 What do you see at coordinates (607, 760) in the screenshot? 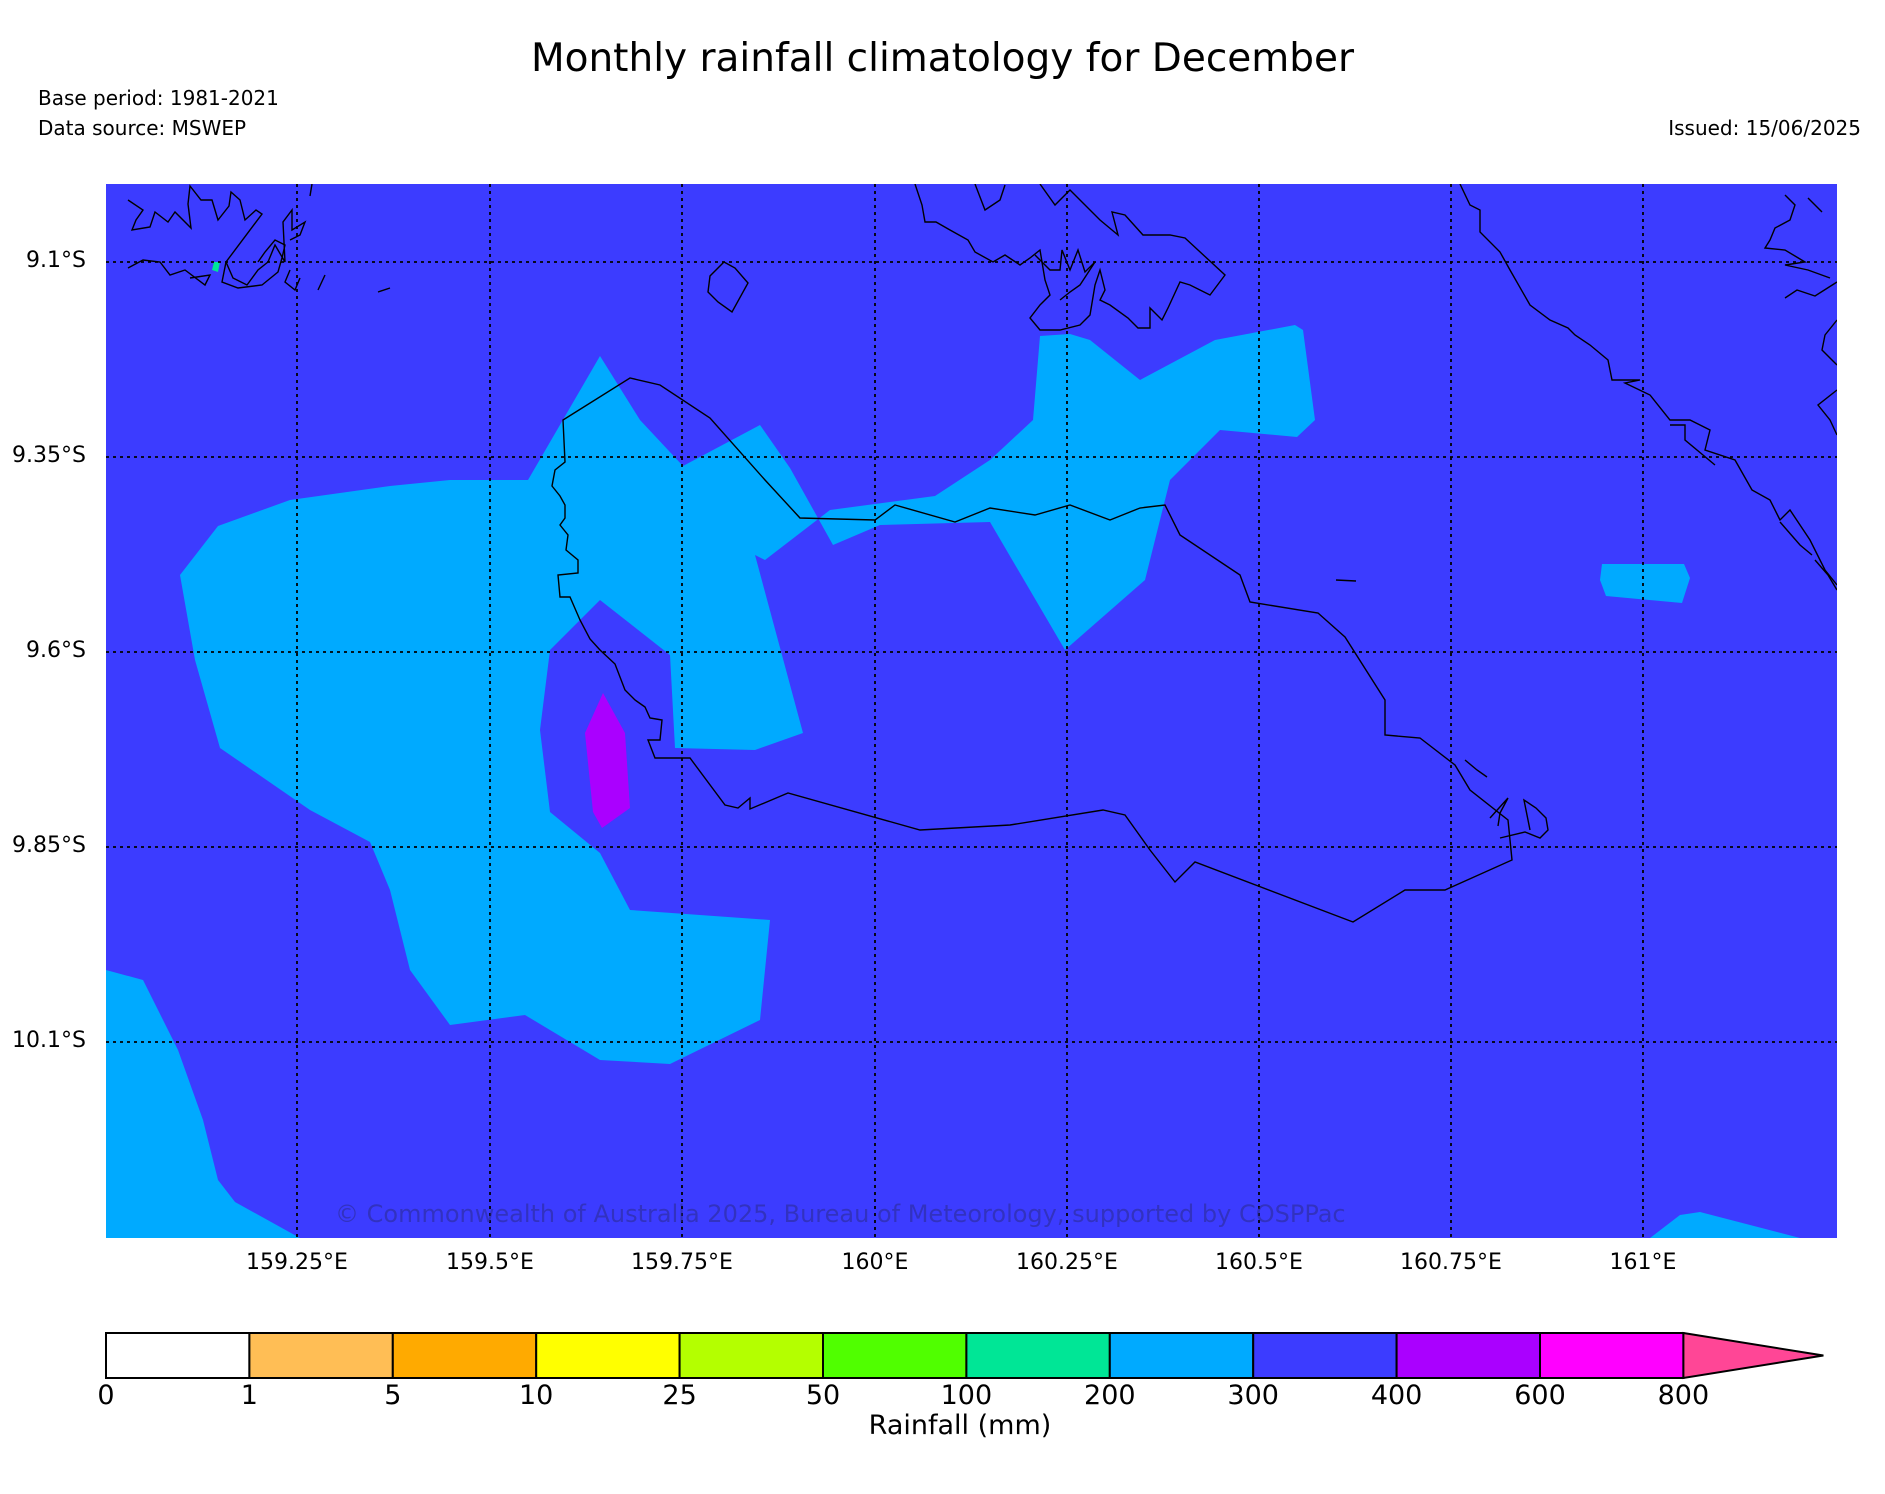
I see `rainfall-400-600-region` at bounding box center [607, 760].